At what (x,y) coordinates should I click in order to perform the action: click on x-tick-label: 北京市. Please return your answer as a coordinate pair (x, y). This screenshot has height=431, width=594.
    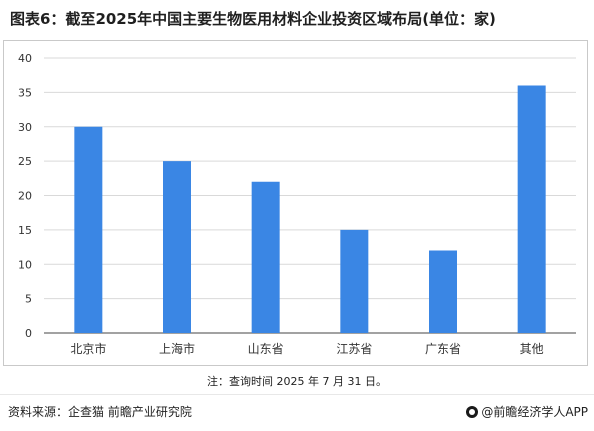
    Looking at the image, I should click on (88, 348).